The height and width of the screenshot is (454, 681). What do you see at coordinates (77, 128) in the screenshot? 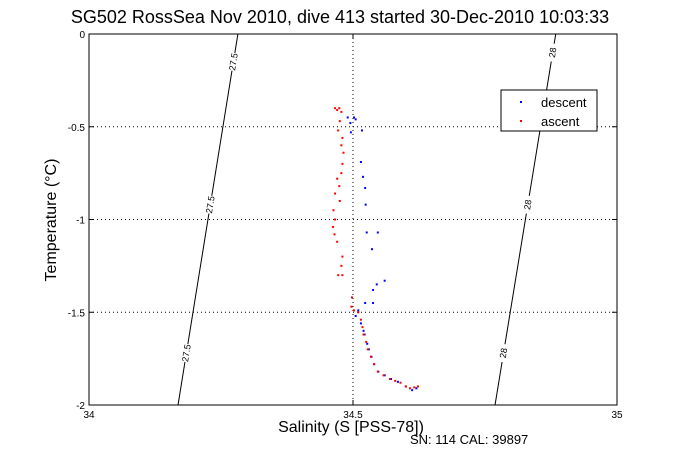
I see `y-tick-label: -0.5` at bounding box center [77, 128].